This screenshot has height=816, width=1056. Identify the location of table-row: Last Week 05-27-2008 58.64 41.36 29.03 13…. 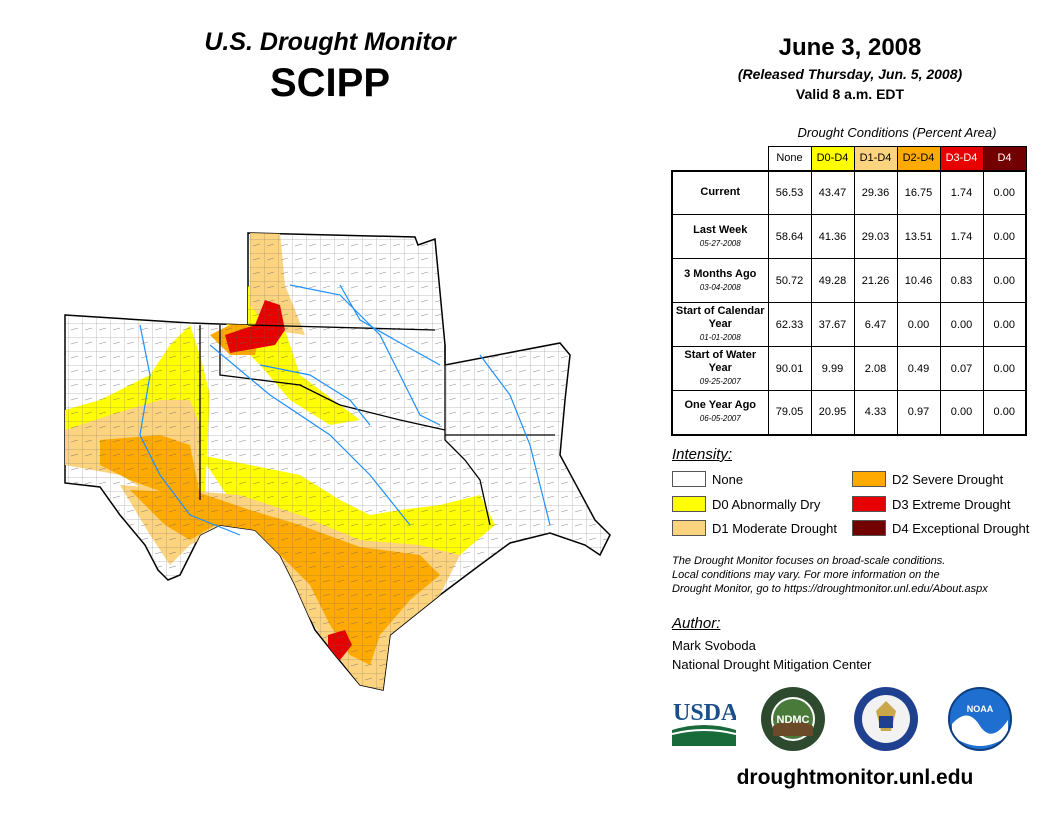
(849, 236).